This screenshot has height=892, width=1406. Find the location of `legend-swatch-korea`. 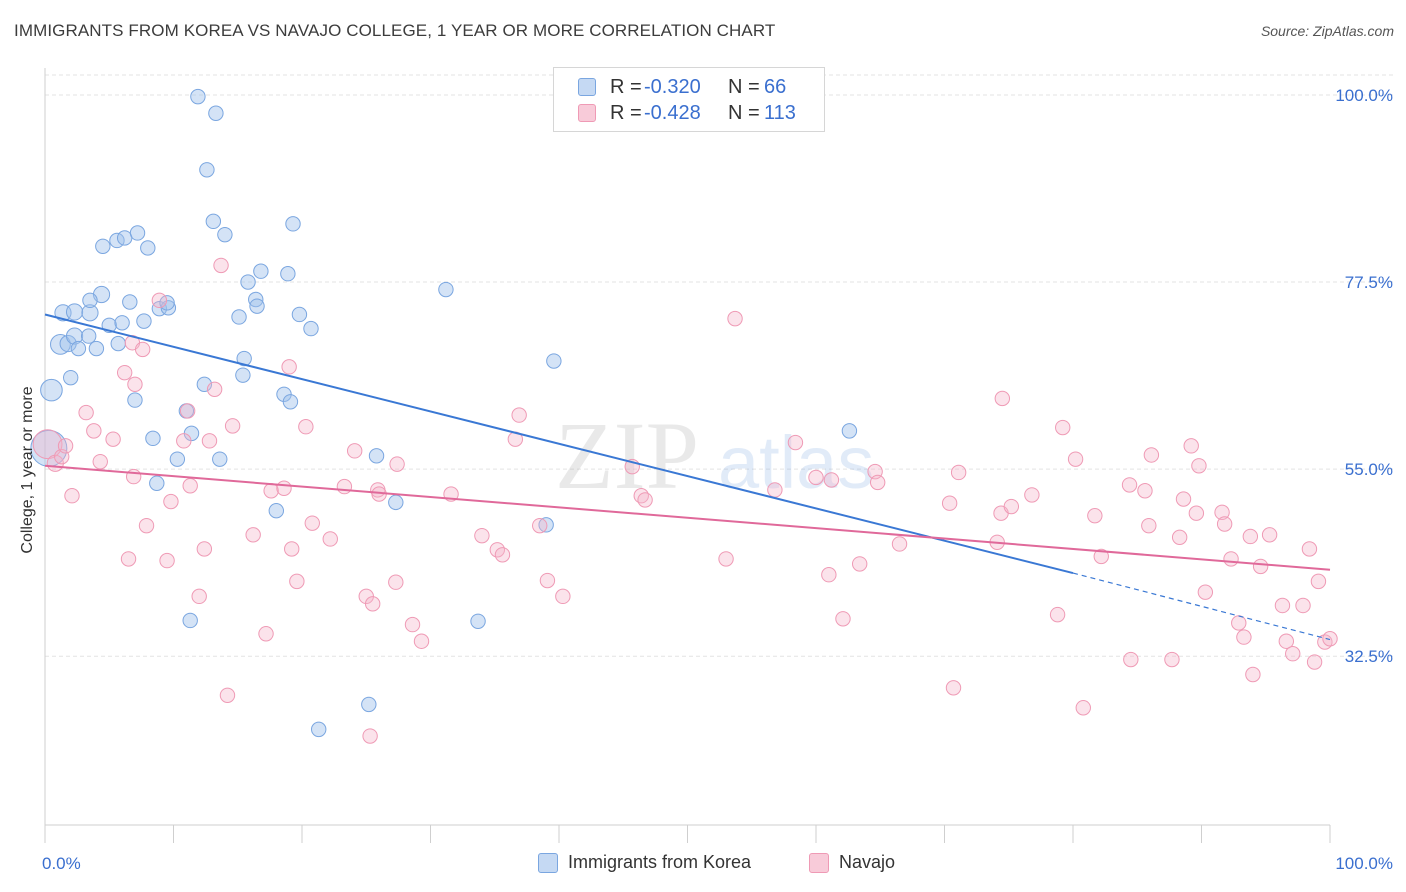

legend-swatch-korea is located at coordinates (548, 862).